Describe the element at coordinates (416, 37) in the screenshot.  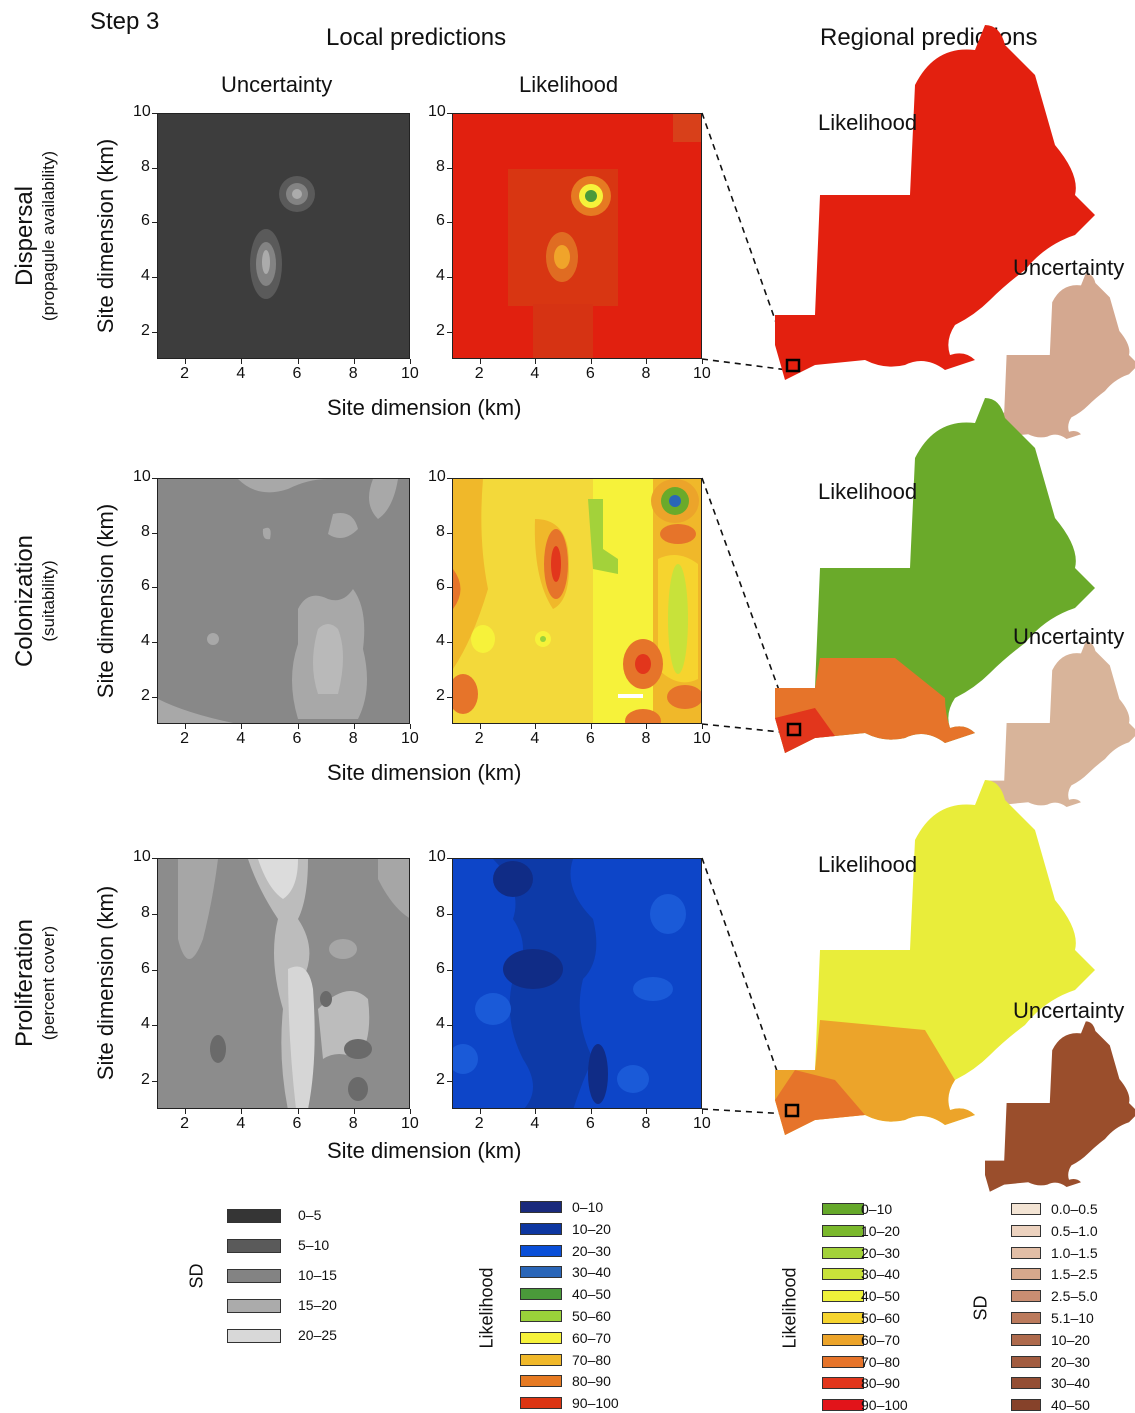
I see `local-predictions-header: Local predictions` at that location.